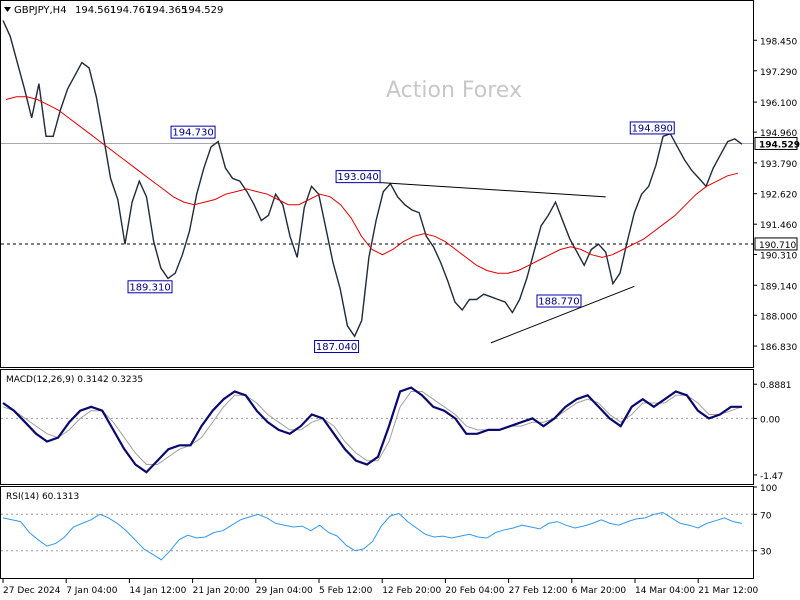  What do you see at coordinates (40, 10) in the screenshot?
I see `symbol-label: GBPJPY,H4` at bounding box center [40, 10].